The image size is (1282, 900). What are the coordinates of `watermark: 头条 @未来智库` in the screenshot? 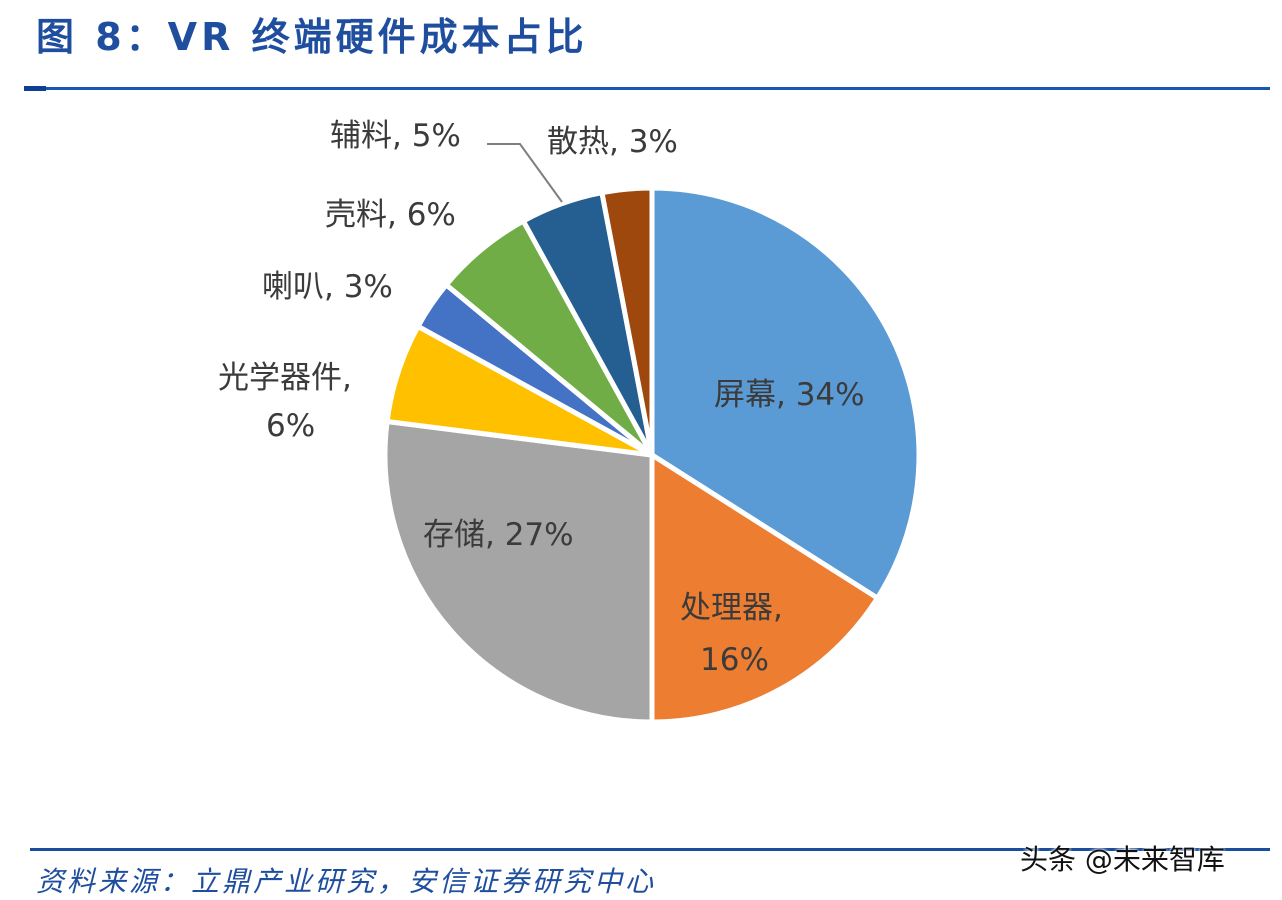 It's located at (1122, 859).